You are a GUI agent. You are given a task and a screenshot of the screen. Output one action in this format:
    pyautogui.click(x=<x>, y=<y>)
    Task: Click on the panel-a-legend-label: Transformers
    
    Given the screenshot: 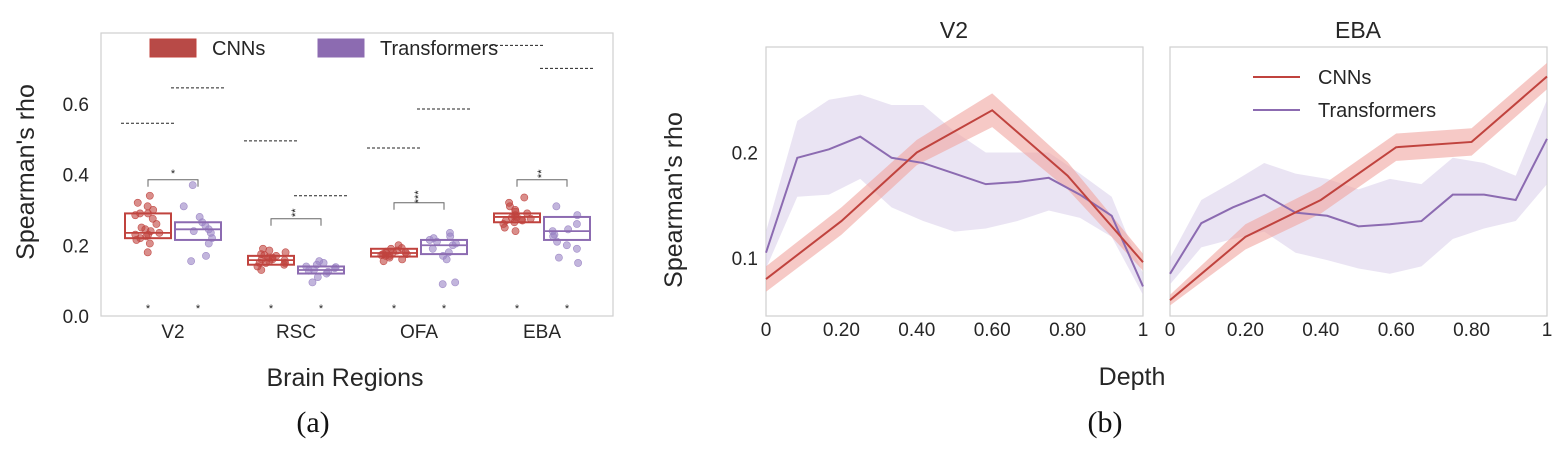 What is the action you would take?
    pyautogui.click(x=439, y=49)
    